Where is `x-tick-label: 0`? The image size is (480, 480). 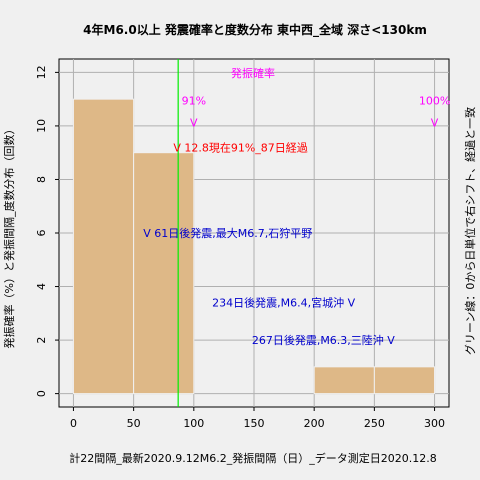
x-tick-label: 0 is located at coordinates (73, 423).